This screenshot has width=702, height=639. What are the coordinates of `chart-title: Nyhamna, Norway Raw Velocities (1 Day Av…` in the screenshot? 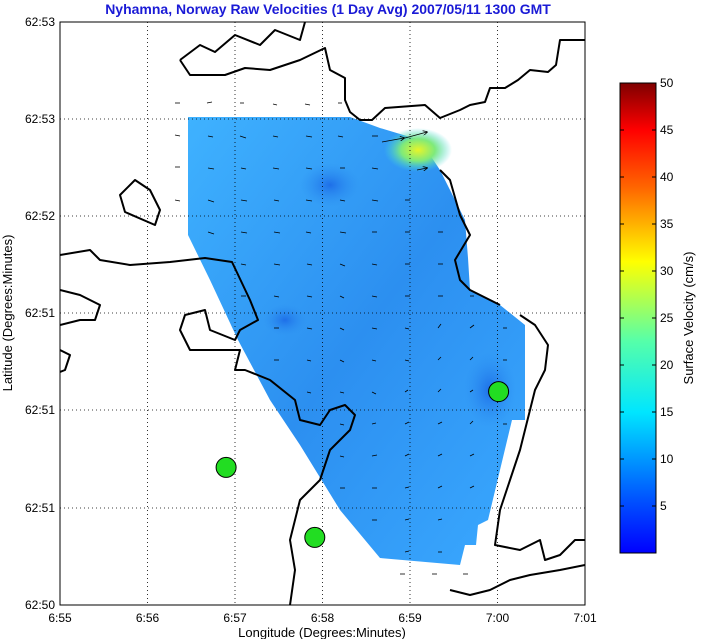 It's located at (328, 9).